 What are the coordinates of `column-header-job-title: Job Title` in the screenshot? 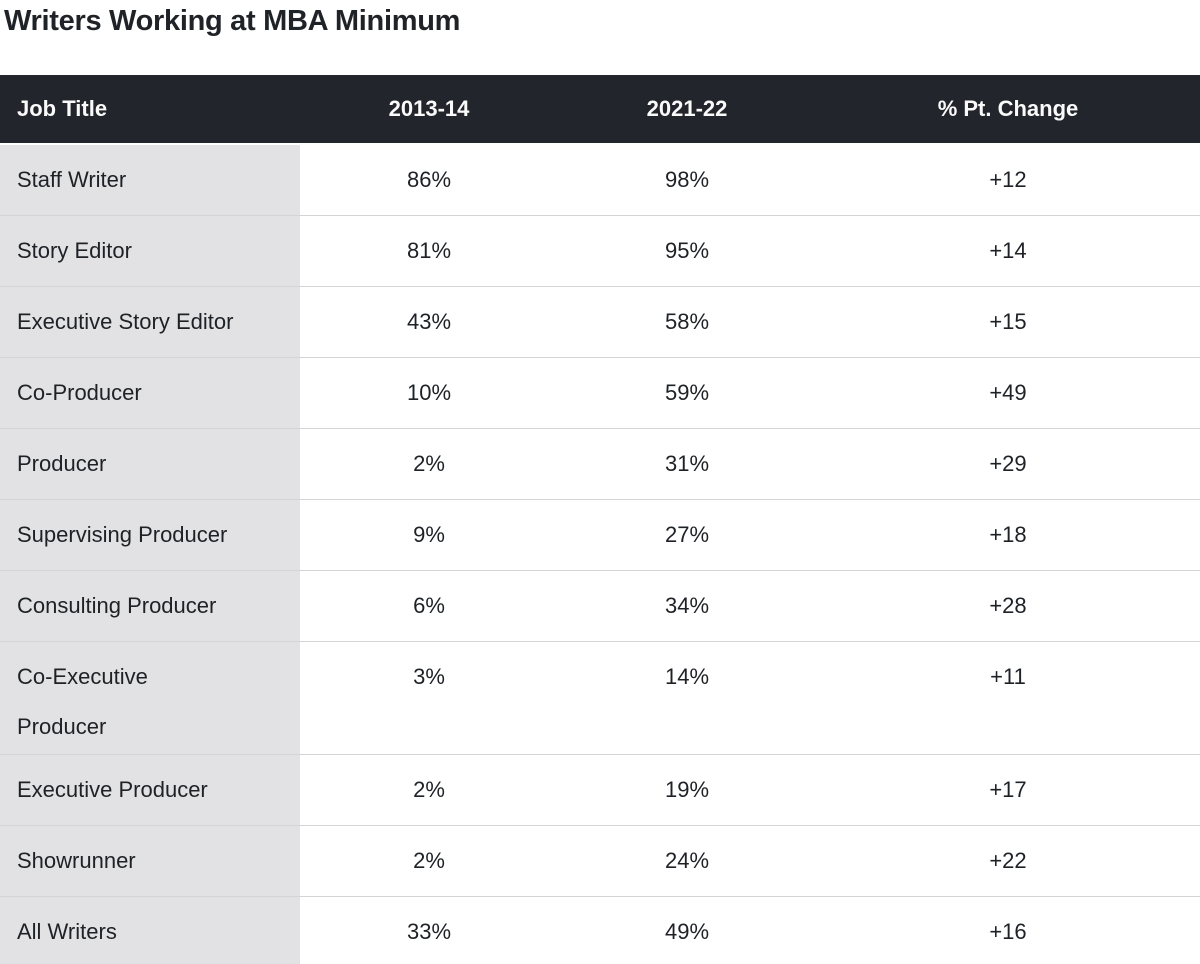 It's located at (150, 110).